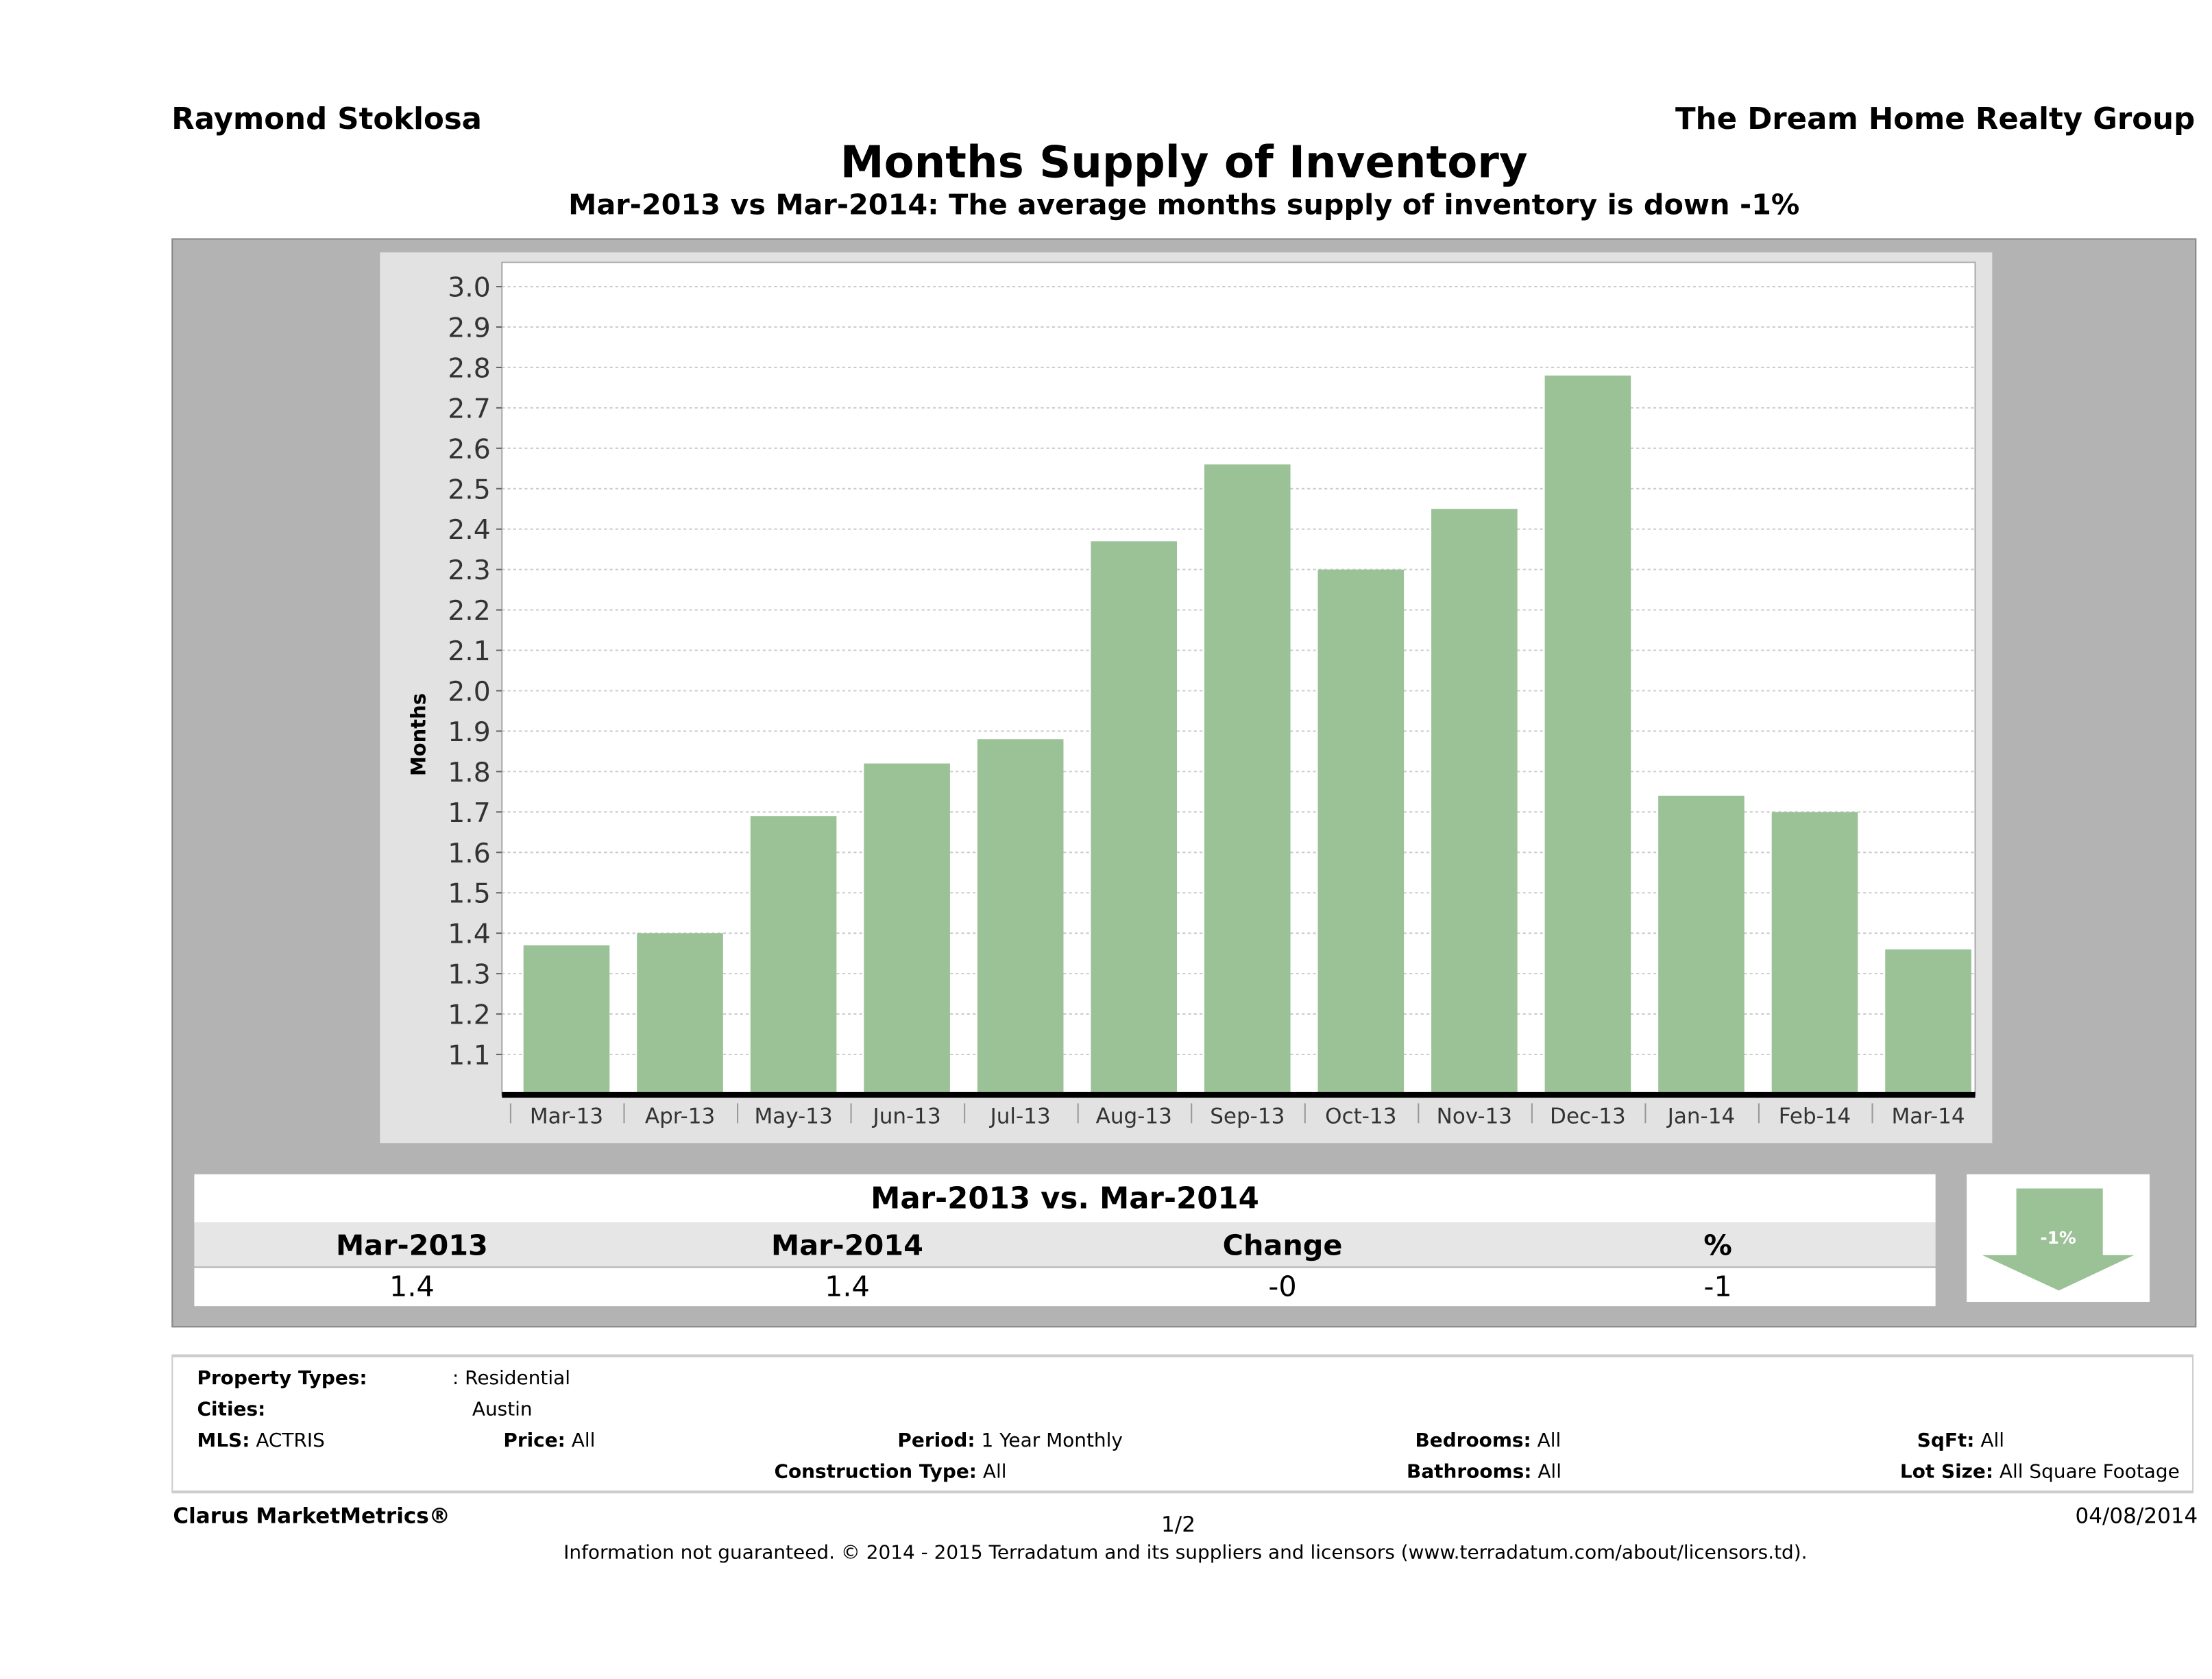  I want to click on x-tick-label: Apr-13, so click(680, 1116).